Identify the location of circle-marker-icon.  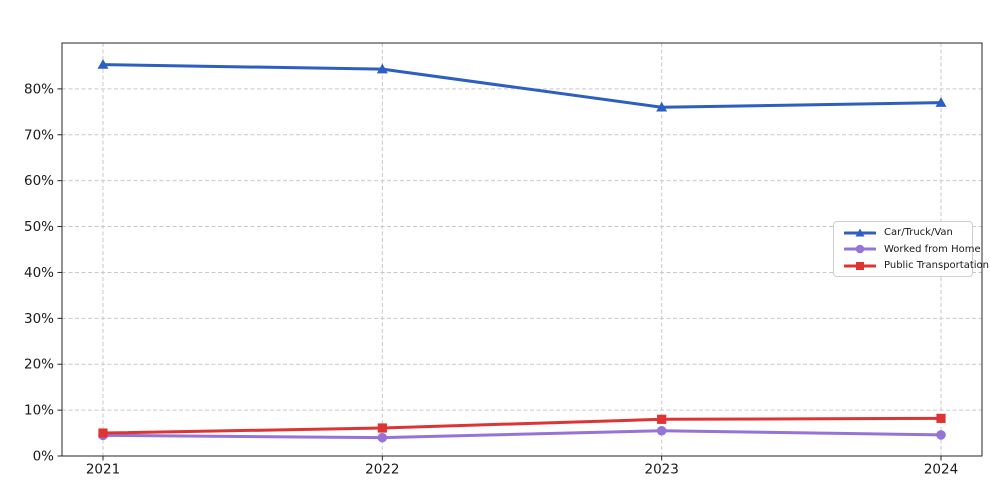
(860, 249).